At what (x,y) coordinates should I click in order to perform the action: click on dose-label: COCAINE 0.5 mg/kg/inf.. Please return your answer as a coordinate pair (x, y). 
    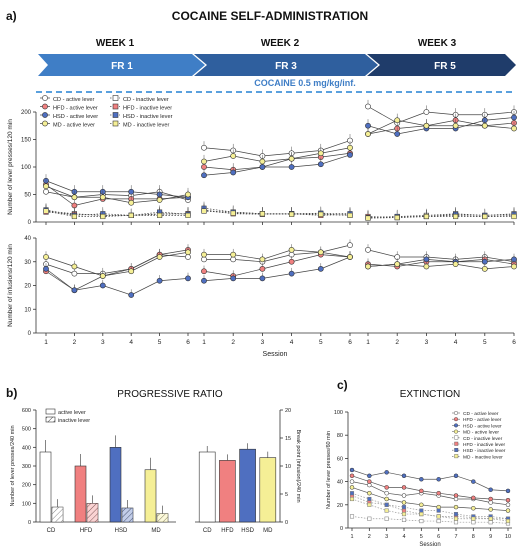
    Looking at the image, I should click on (305, 83).